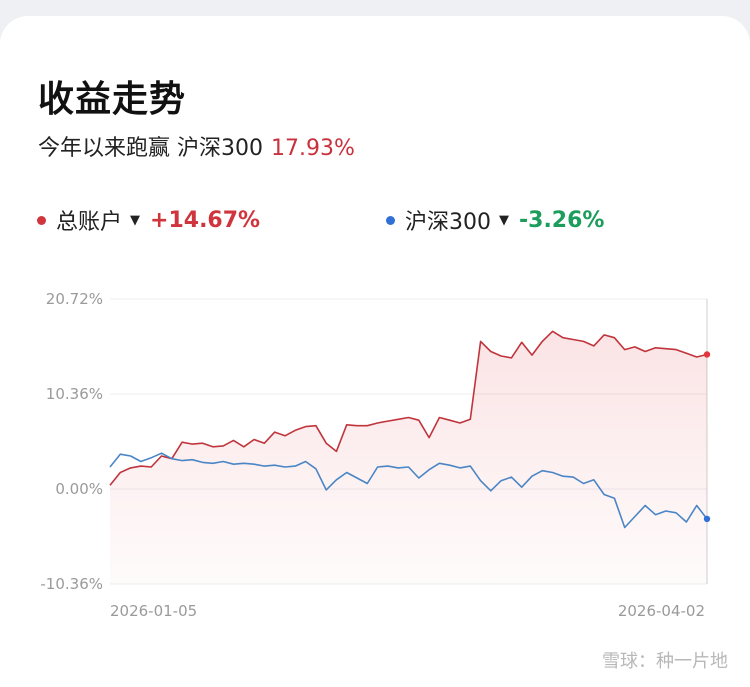 The width and height of the screenshot is (750, 687). What do you see at coordinates (153, 611) in the screenshot?
I see `x-tick-label: 2026-01-05` at bounding box center [153, 611].